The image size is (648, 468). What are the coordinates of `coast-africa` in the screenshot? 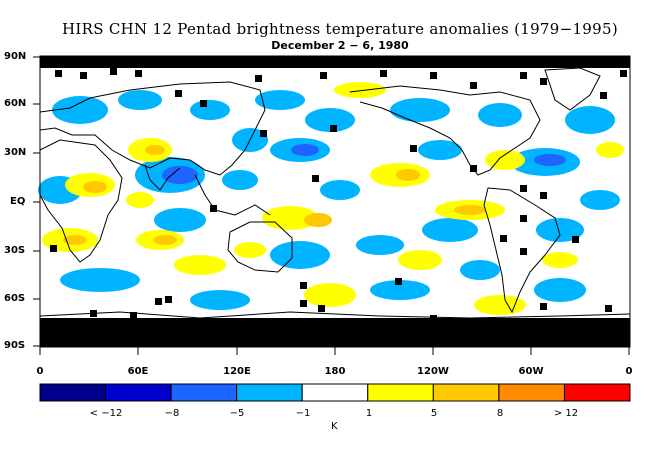 It's located at (81, 201).